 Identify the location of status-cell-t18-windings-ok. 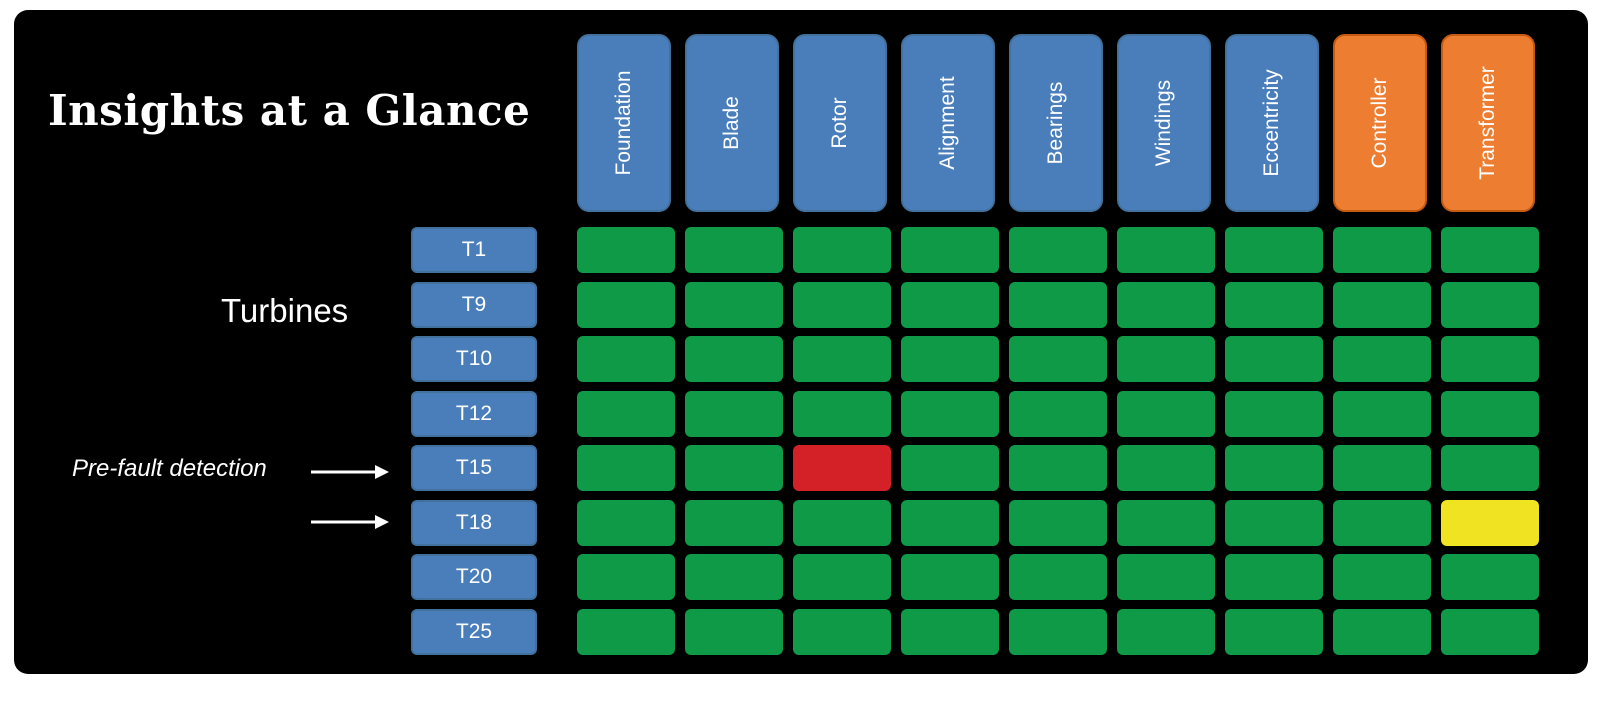
(1166, 522).